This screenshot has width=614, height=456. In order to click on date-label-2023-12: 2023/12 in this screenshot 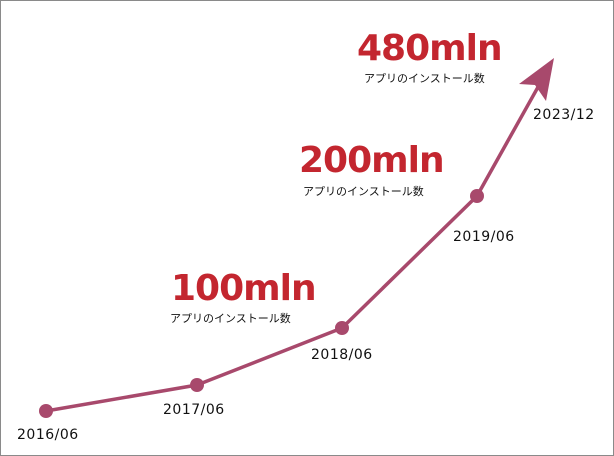, I will do `click(564, 115)`.